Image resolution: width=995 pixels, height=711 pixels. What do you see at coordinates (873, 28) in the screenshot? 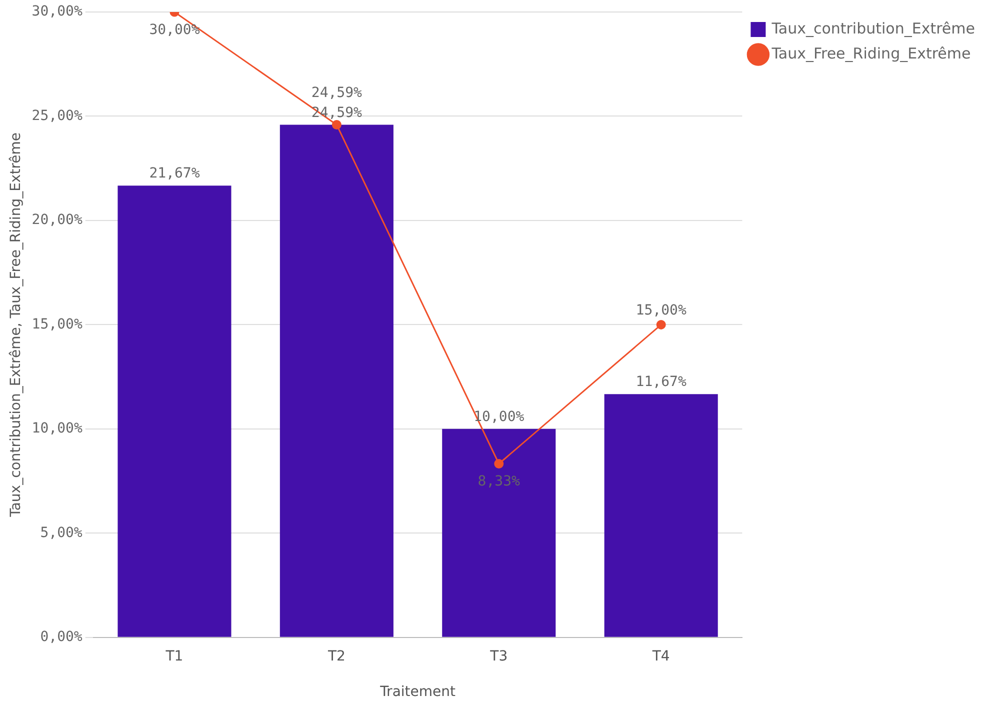
I see `legend-label: Taux_contribution_Extrême` at bounding box center [873, 28].